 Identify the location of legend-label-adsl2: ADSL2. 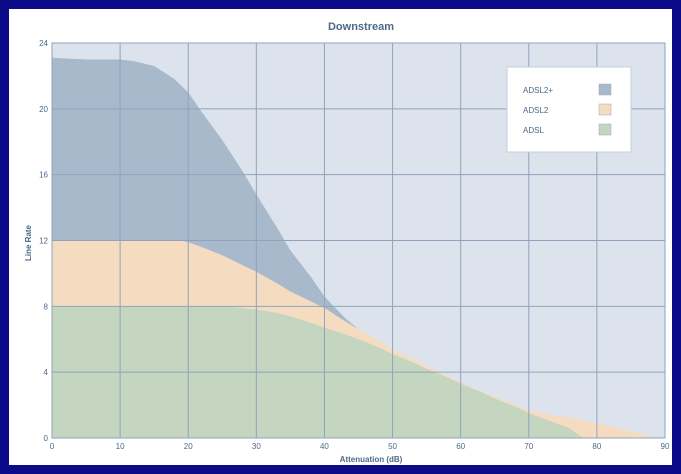
(536, 110).